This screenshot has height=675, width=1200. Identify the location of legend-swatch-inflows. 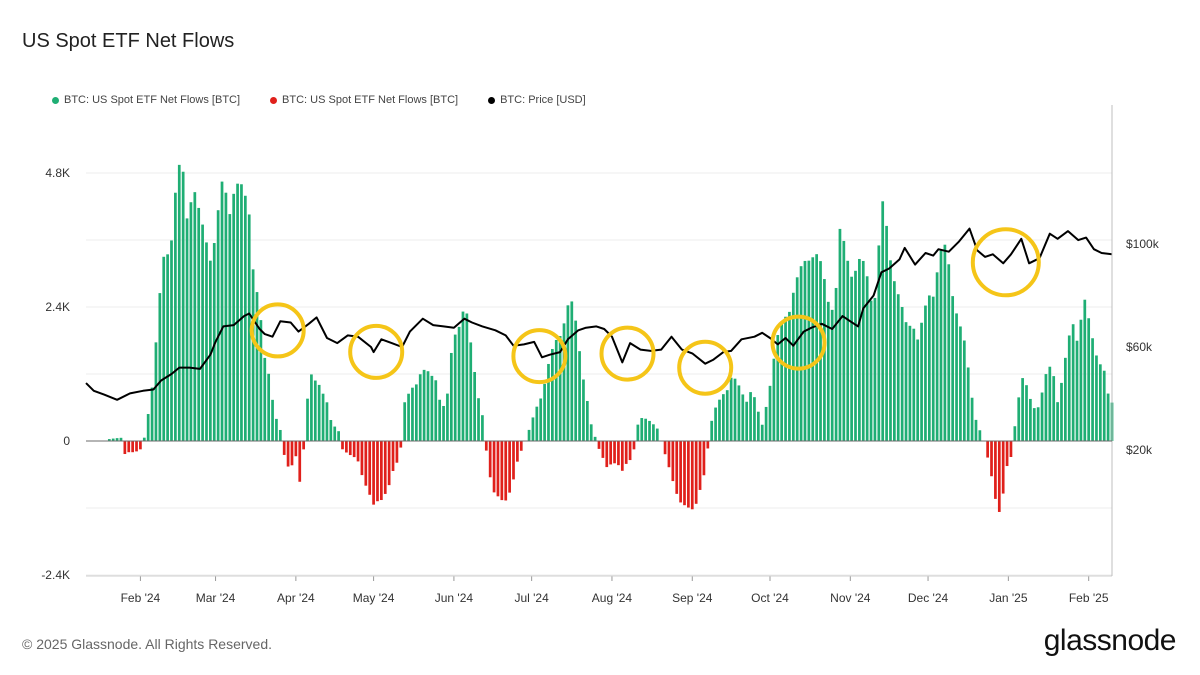
(55, 100).